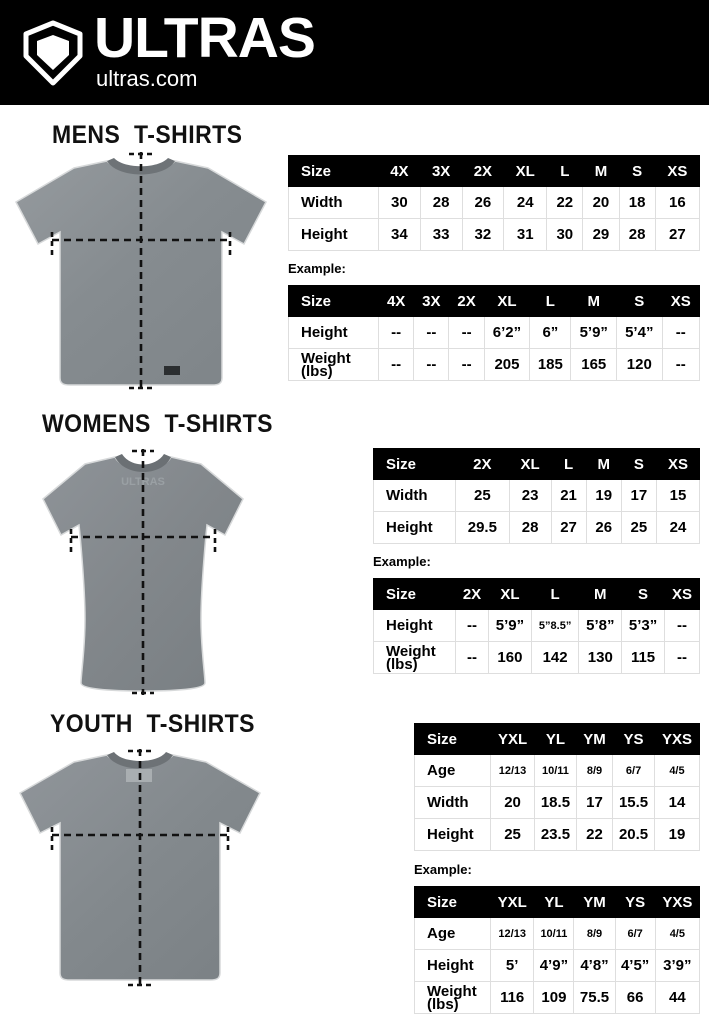  What do you see at coordinates (554, 965) in the screenshot?
I see `cell: 4’9”` at bounding box center [554, 965].